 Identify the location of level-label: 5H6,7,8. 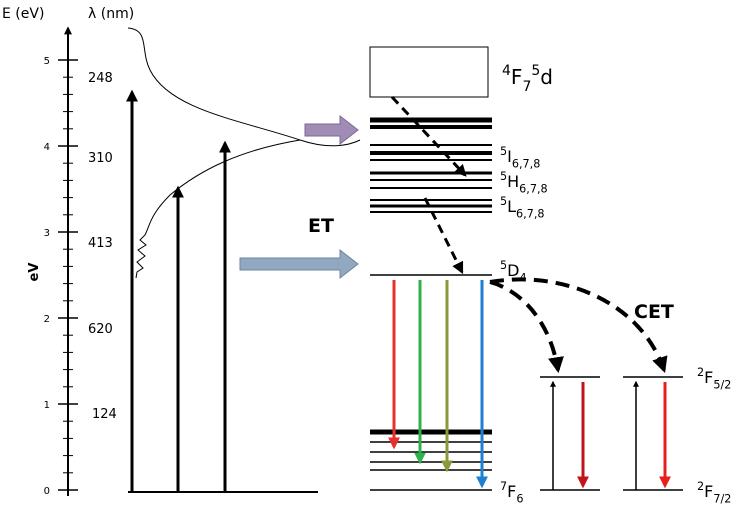
(524, 183).